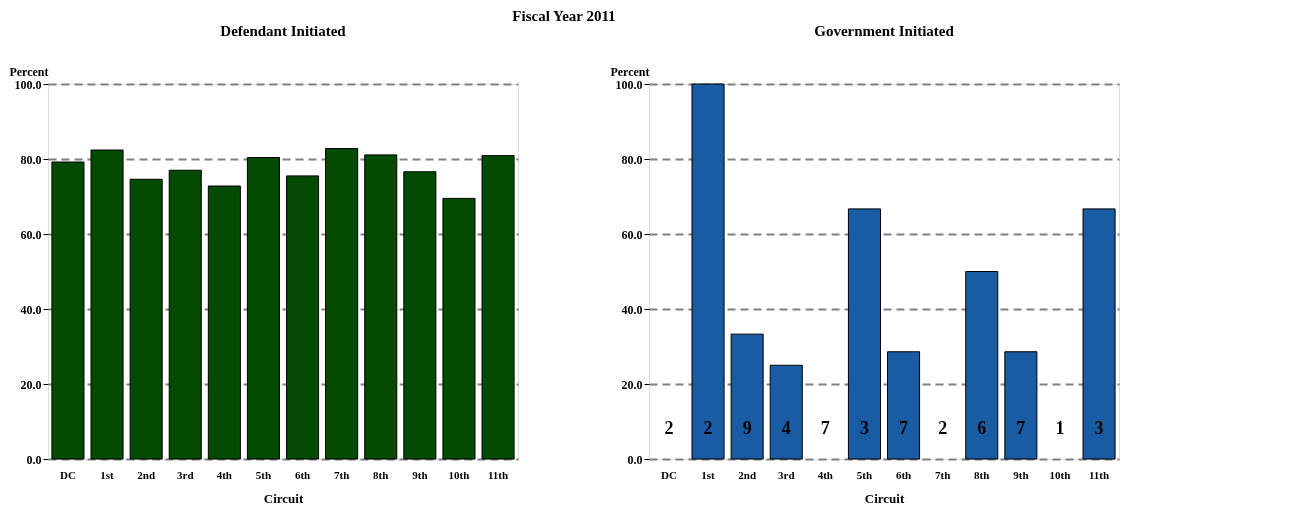 The width and height of the screenshot is (1293, 529). I want to click on chart-title: Defendant Initiated, so click(283, 31).